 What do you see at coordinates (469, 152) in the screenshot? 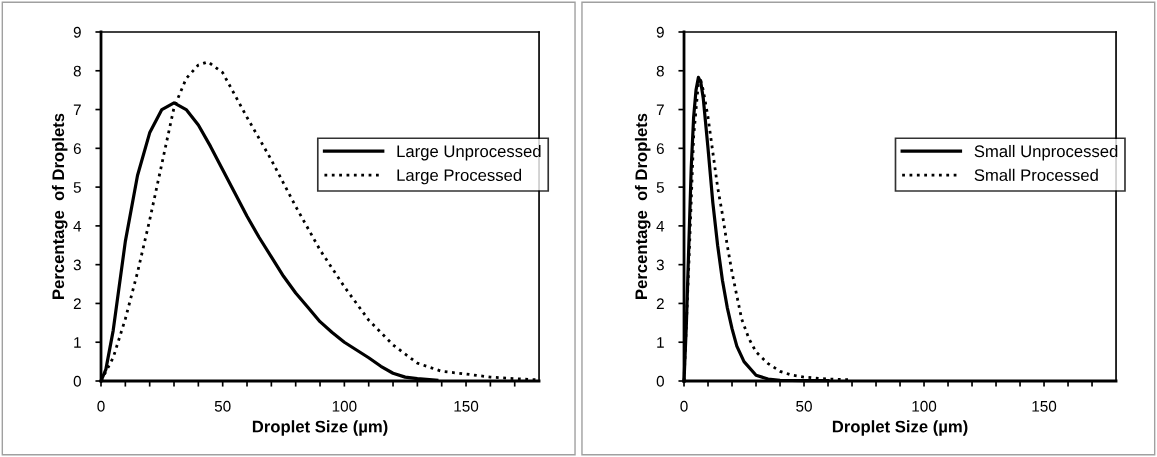
I see `legend-label: Large Unprocessed` at bounding box center [469, 152].